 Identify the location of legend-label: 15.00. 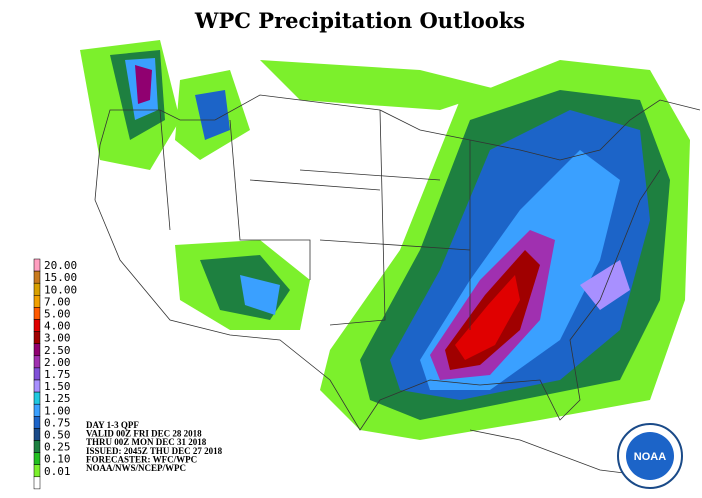
(60, 277).